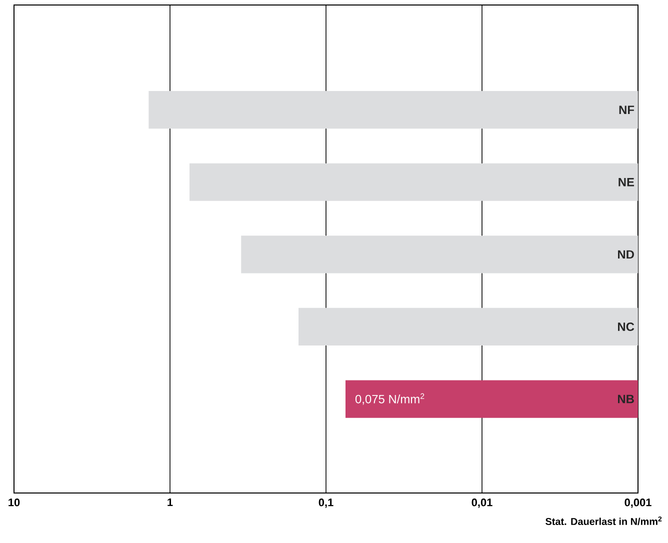 The width and height of the screenshot is (668, 543). What do you see at coordinates (626, 110) in the screenshot?
I see `y-tick-label: NF` at bounding box center [626, 110].